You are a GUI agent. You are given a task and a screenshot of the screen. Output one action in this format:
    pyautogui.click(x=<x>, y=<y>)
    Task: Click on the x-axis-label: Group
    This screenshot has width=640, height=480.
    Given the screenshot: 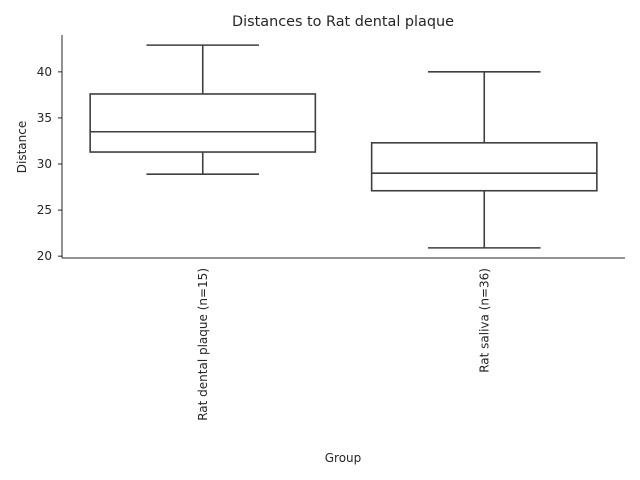 What is the action you would take?
    pyautogui.click(x=343, y=458)
    